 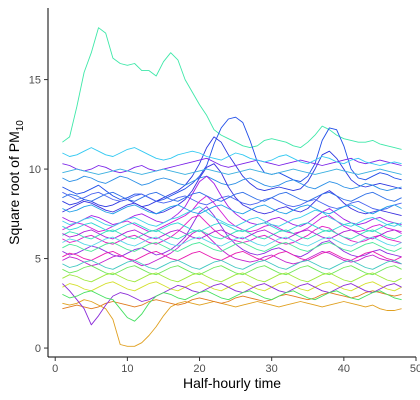 What do you see at coordinates (127, 369) in the screenshot?
I see `x-tick-label: 10` at bounding box center [127, 369].